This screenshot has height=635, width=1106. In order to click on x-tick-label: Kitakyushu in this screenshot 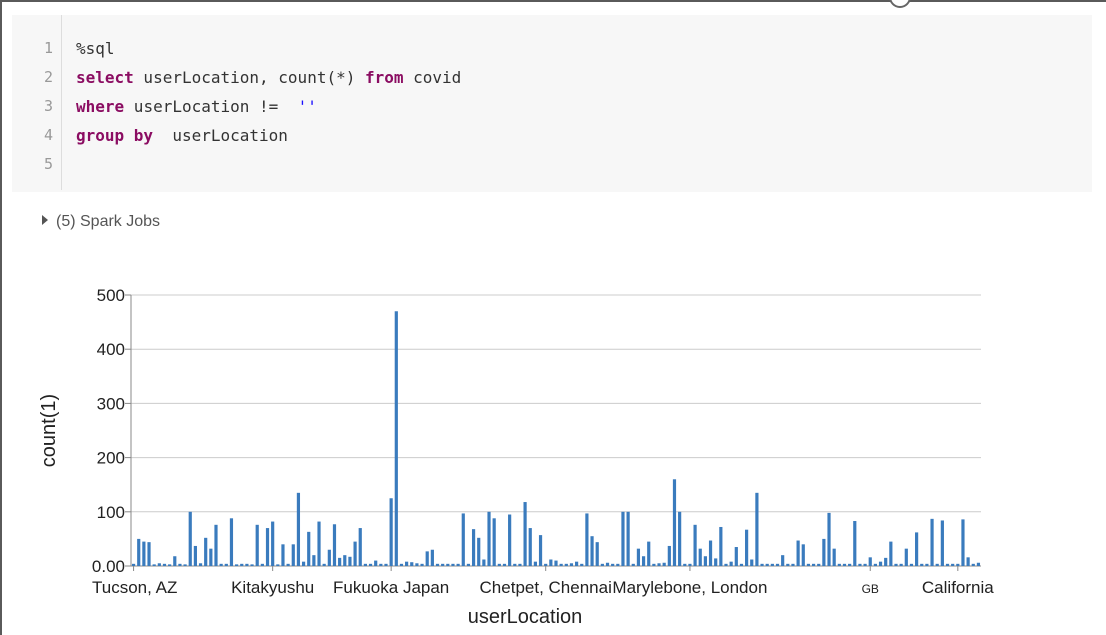, I will do `click(272, 587)`.